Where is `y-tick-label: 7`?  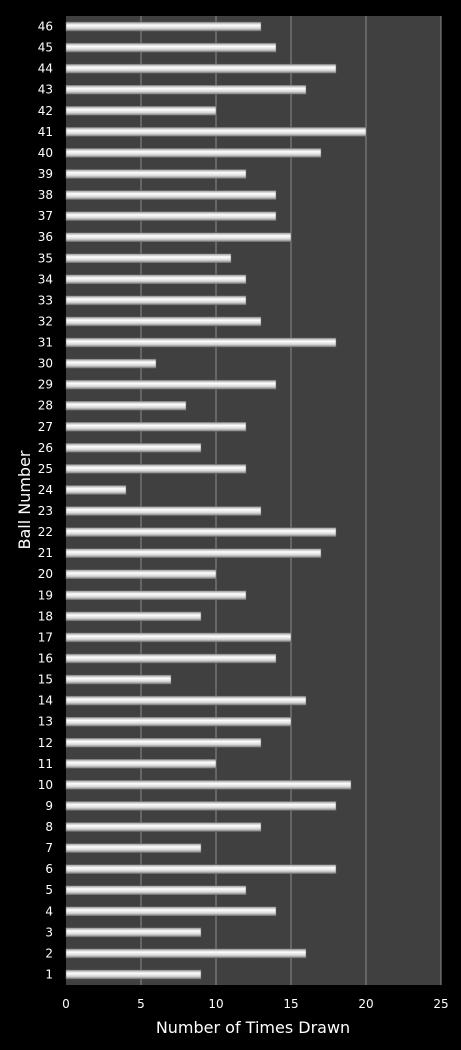 y-tick-label: 7 is located at coordinates (49, 848).